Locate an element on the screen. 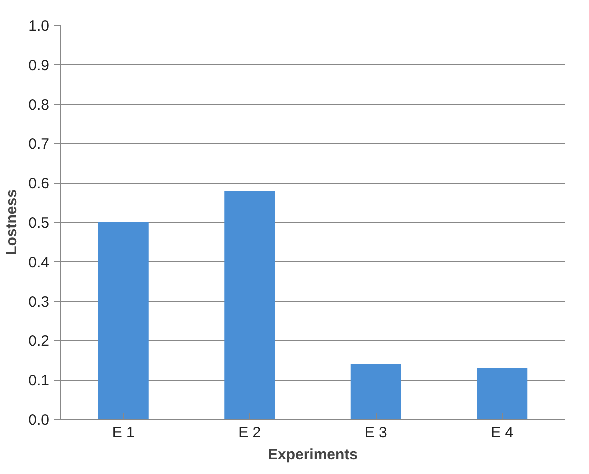  y-tick-label: 0.2 is located at coordinates (39, 341).